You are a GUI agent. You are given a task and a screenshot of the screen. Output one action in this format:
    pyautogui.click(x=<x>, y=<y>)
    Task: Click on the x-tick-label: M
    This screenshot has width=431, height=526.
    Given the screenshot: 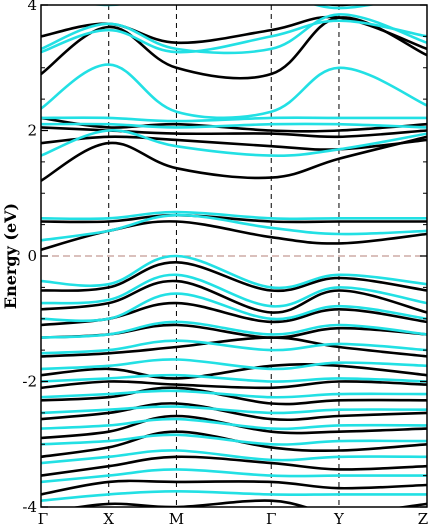 What is the action you would take?
    pyautogui.click(x=176, y=518)
    